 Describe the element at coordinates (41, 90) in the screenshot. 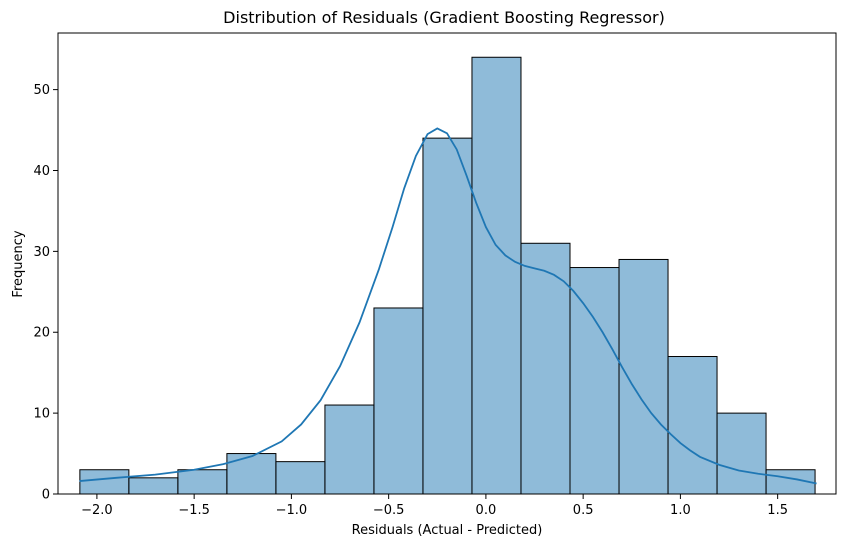

I see `y-tick-label: 50` at that location.